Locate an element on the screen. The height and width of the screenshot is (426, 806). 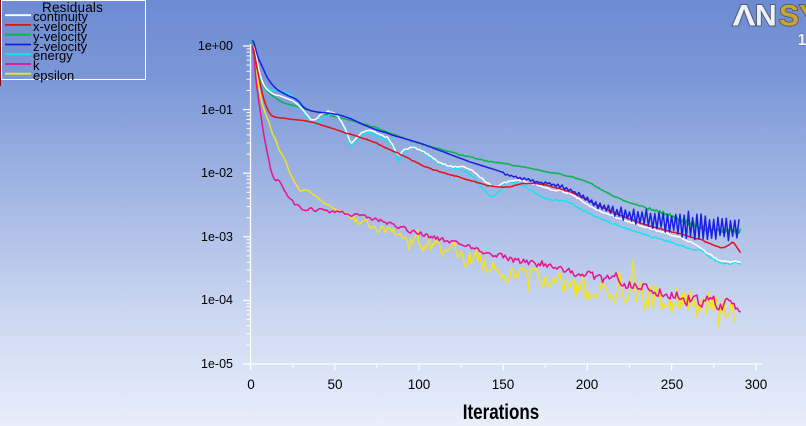
svg-text: Y is located at coordinates (802, 16).